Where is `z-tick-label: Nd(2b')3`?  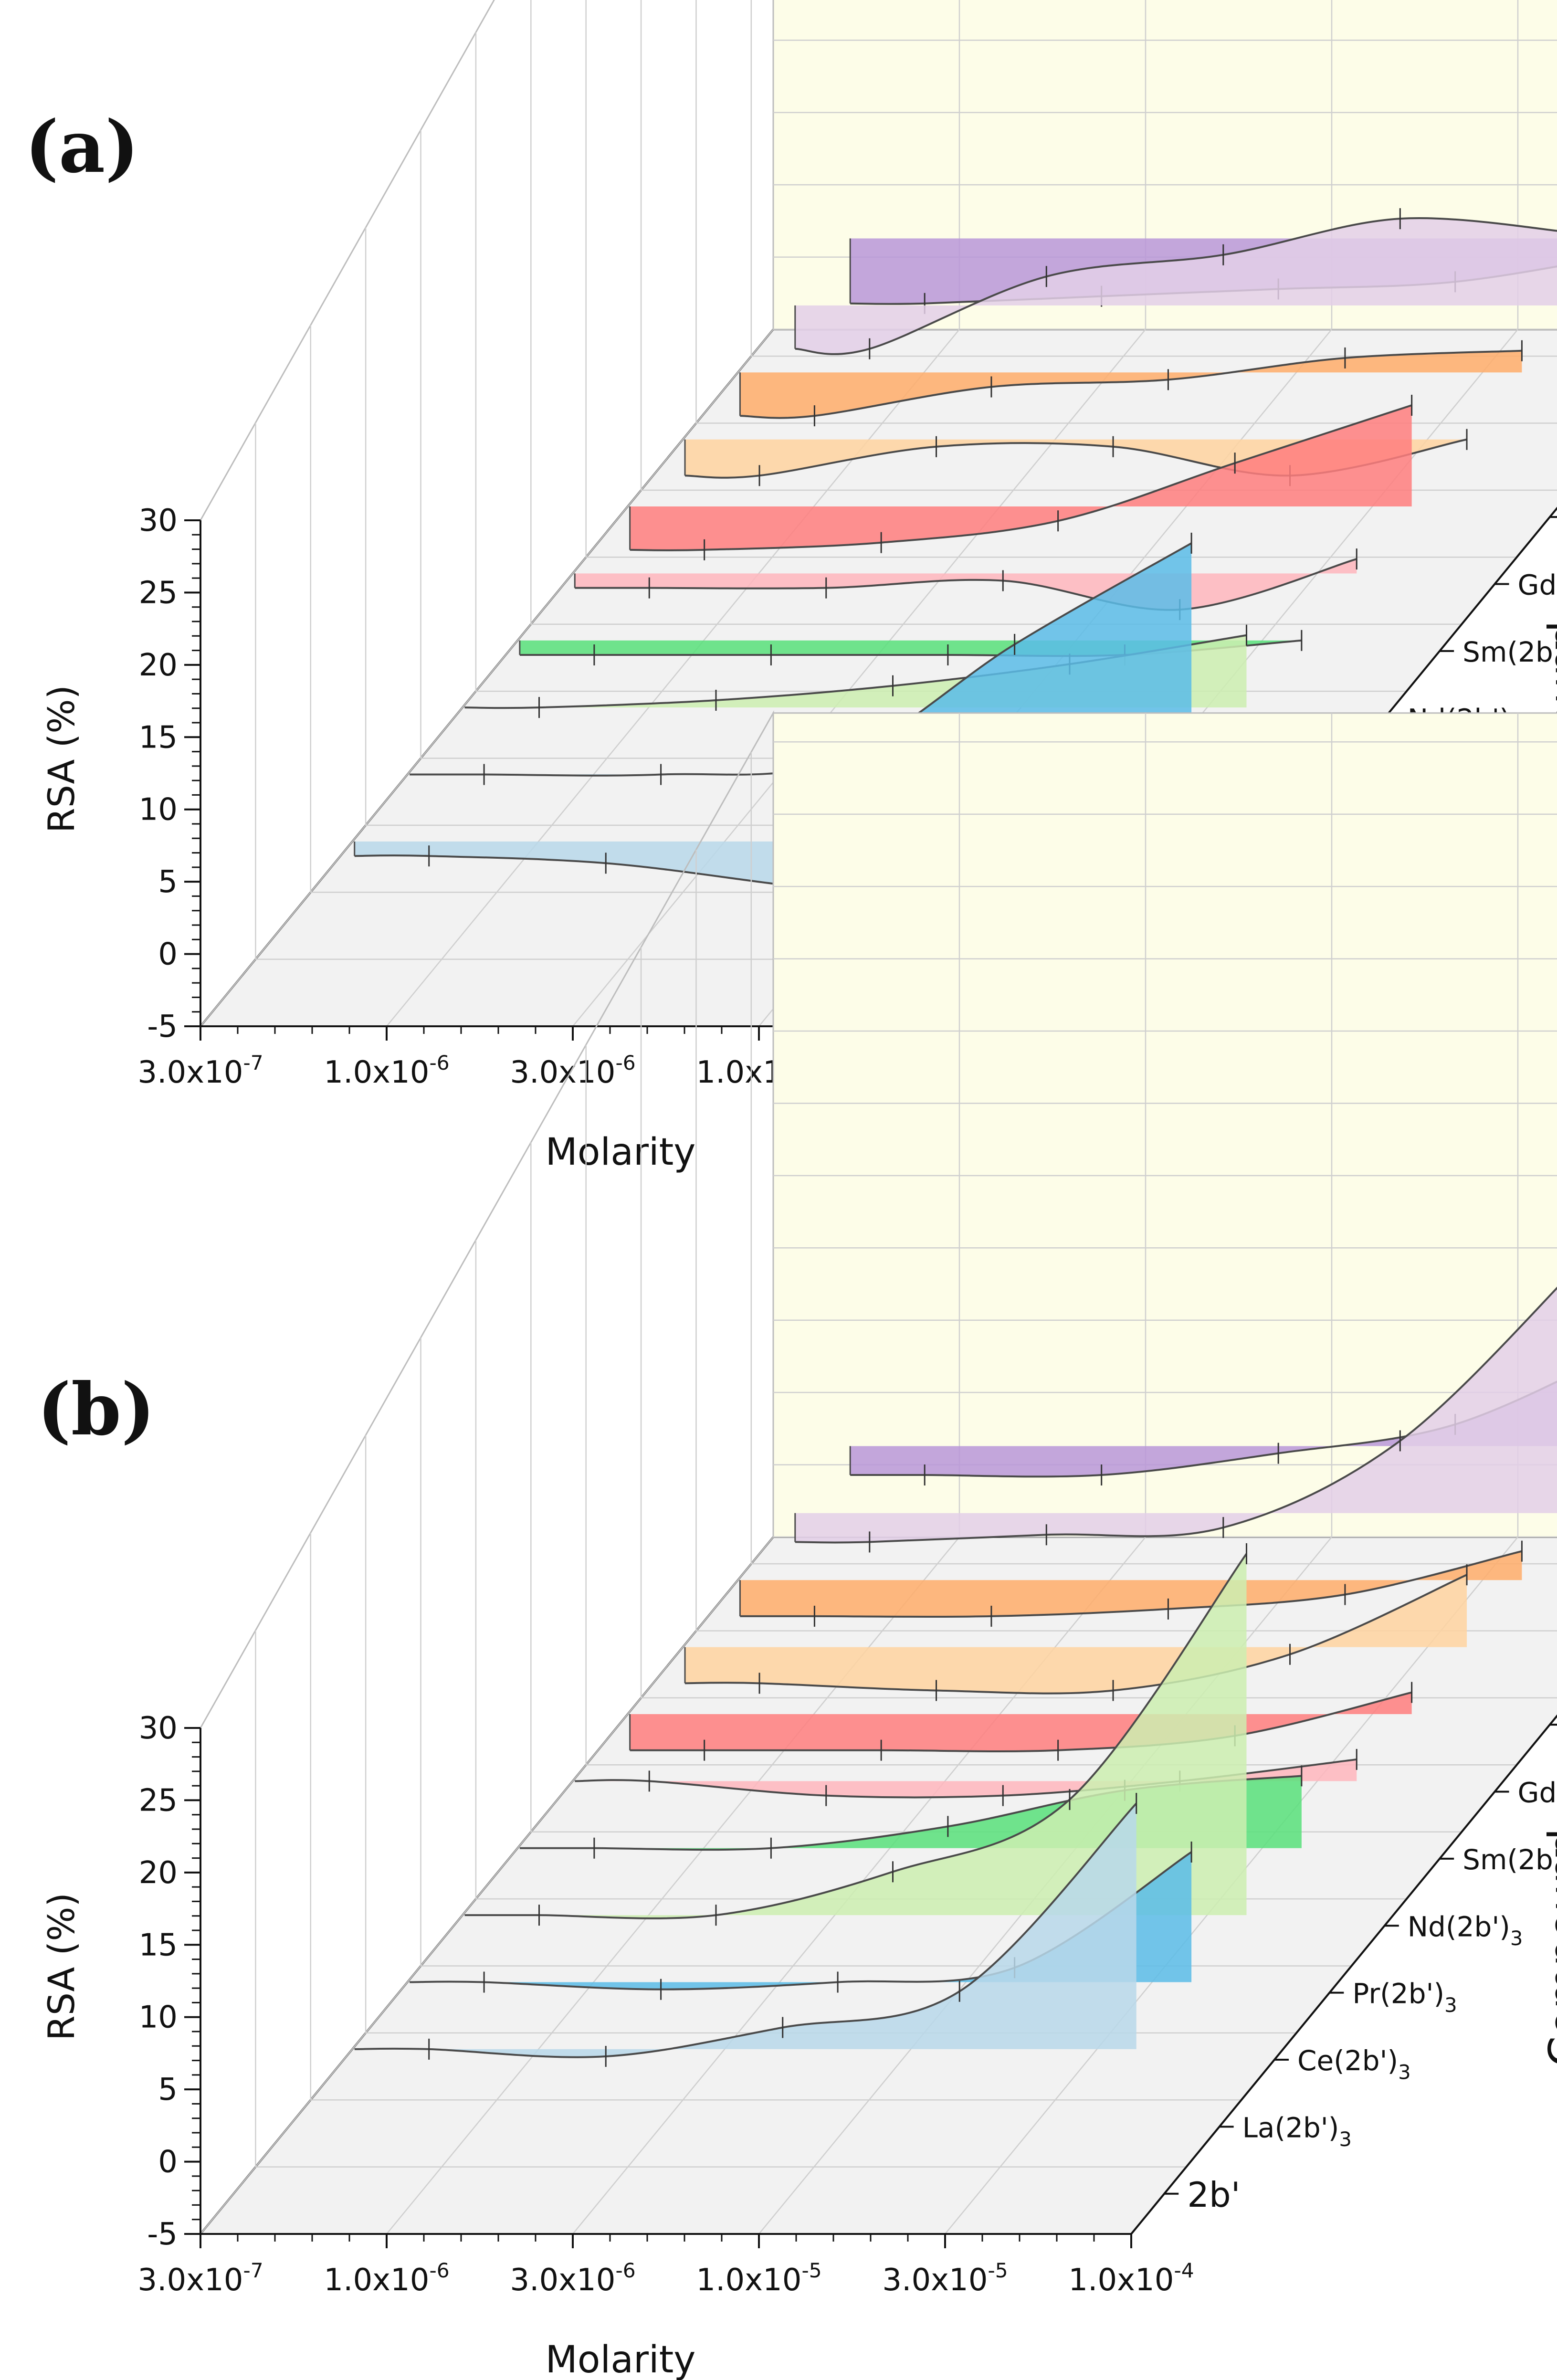
z-tick-label: Nd(2b')3 is located at coordinates (1465, 1930).